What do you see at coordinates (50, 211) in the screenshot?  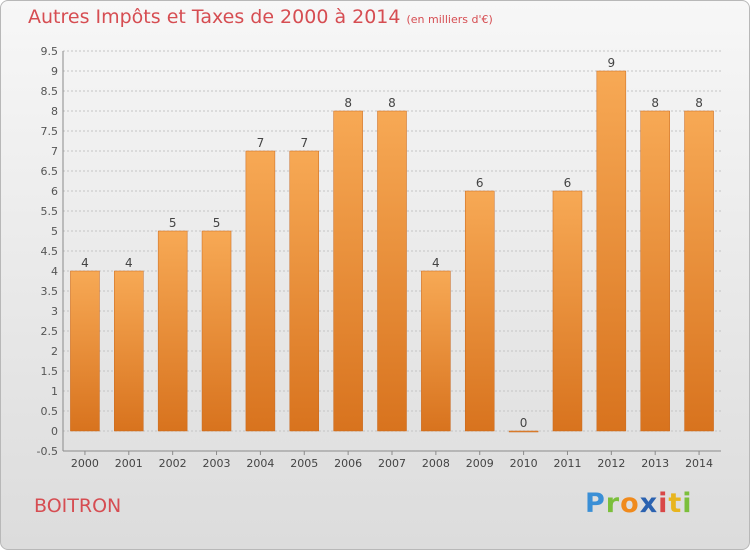 I see `y-tick-label: 5.5` at bounding box center [50, 211].